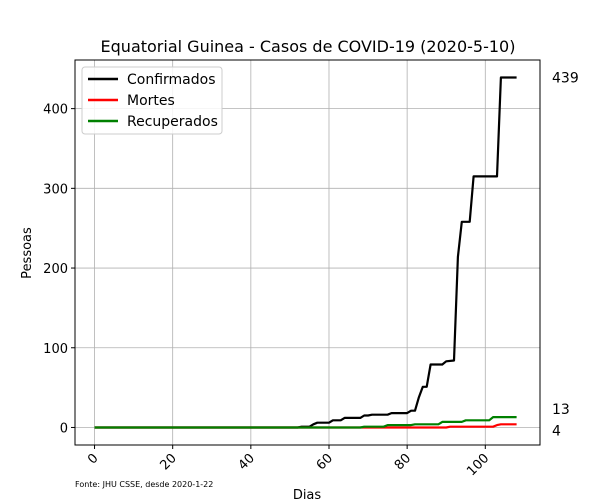 This screenshot has height=500, width=600. I want to click on legend-label: Confirmados, so click(171, 80).